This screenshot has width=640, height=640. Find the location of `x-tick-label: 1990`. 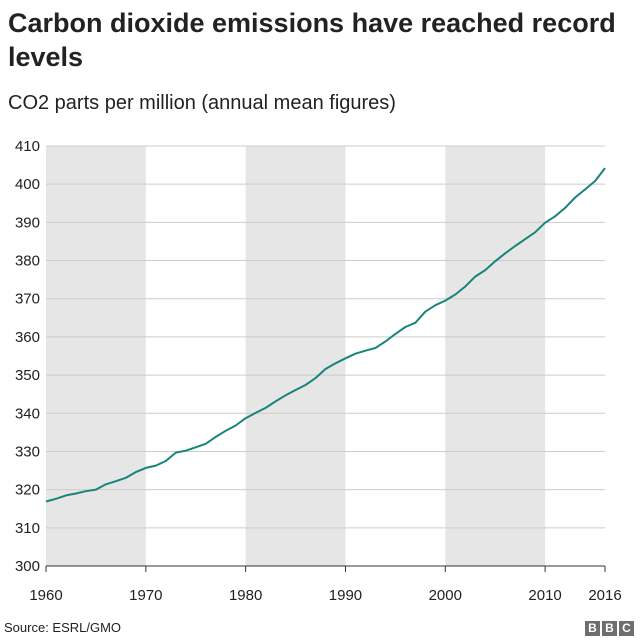

x-tick-label: 1990 is located at coordinates (345, 595).